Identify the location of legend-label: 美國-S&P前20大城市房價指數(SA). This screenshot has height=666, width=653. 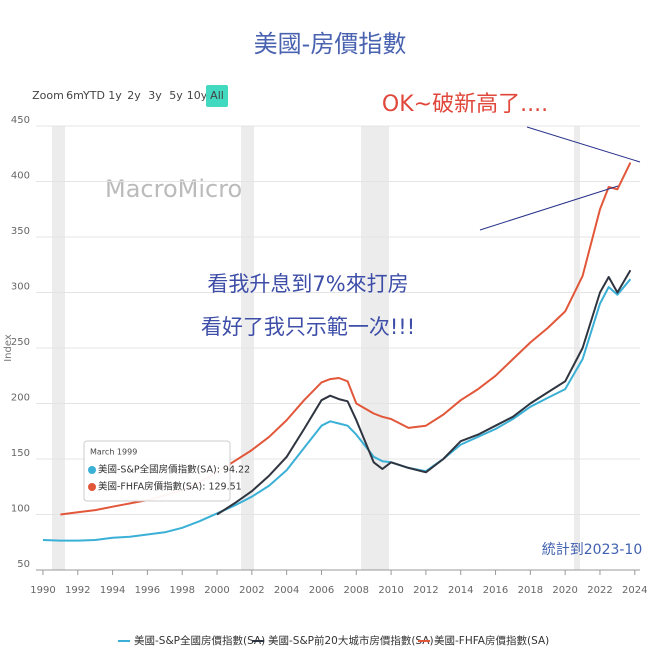
(351, 640).